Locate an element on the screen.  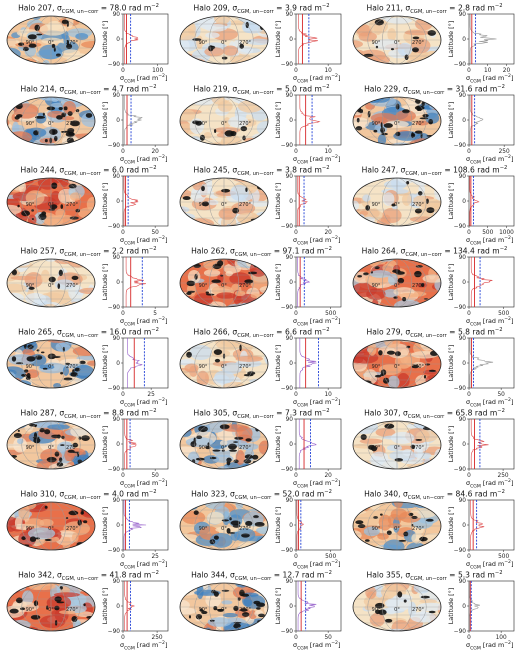
xlabel-unit: [rad m is located at coordinates (146, 402).